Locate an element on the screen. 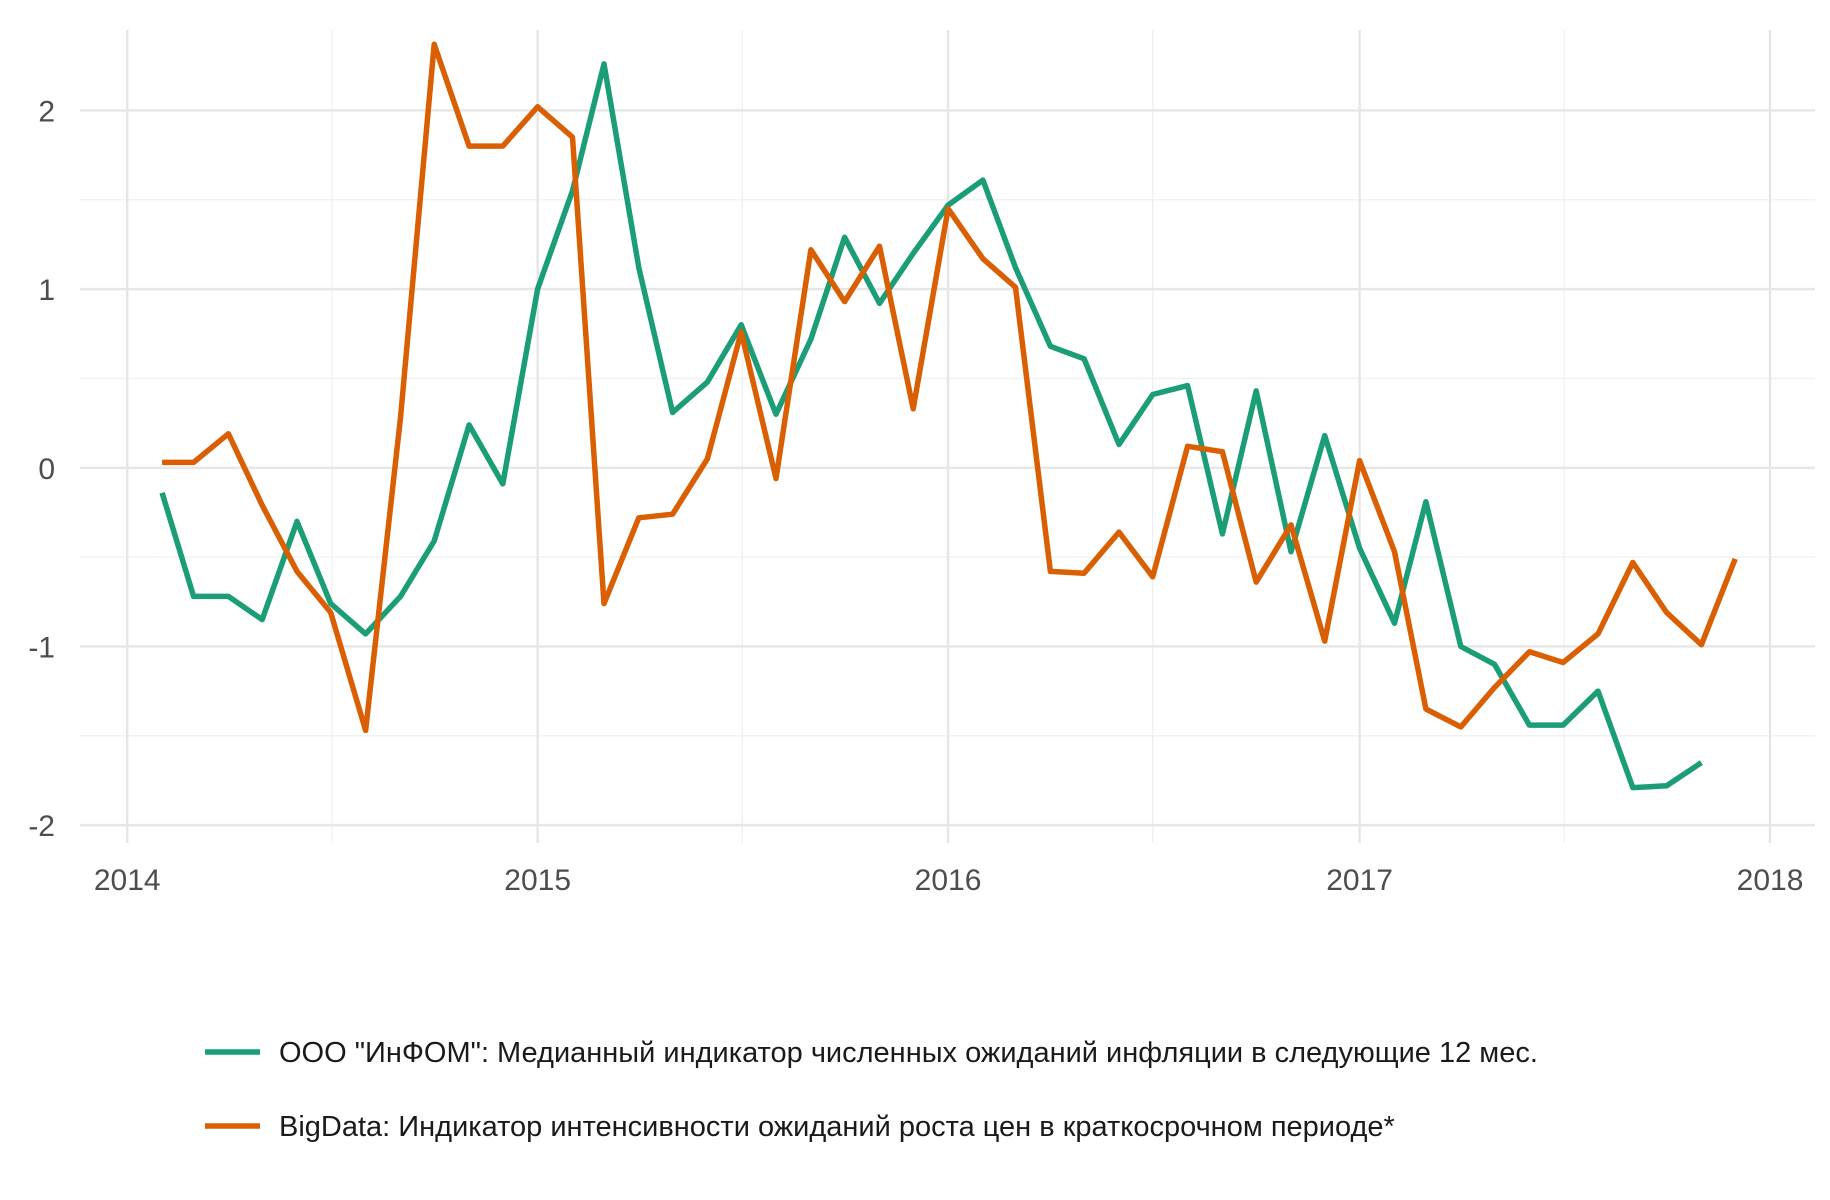  y-tick-label: 0 is located at coordinates (46, 469).